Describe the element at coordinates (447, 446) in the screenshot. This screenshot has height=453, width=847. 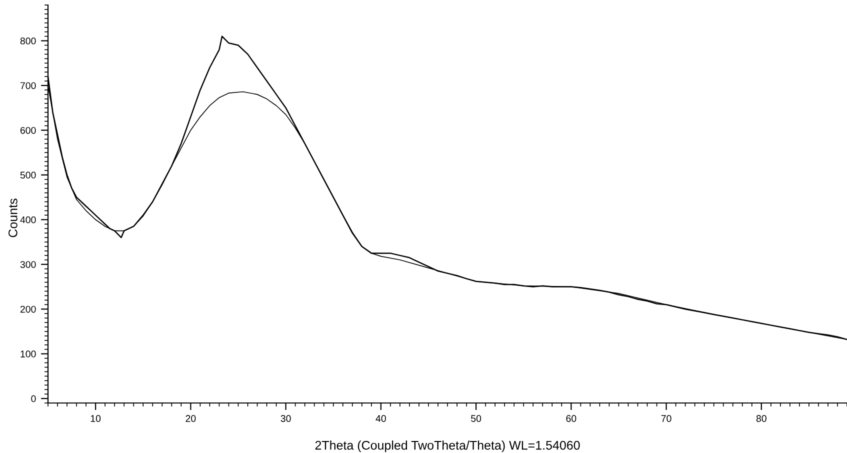
I see `x-axis-title: 2Theta (Coupled TwoTheta/Theta) WL=1.54060` at that location.